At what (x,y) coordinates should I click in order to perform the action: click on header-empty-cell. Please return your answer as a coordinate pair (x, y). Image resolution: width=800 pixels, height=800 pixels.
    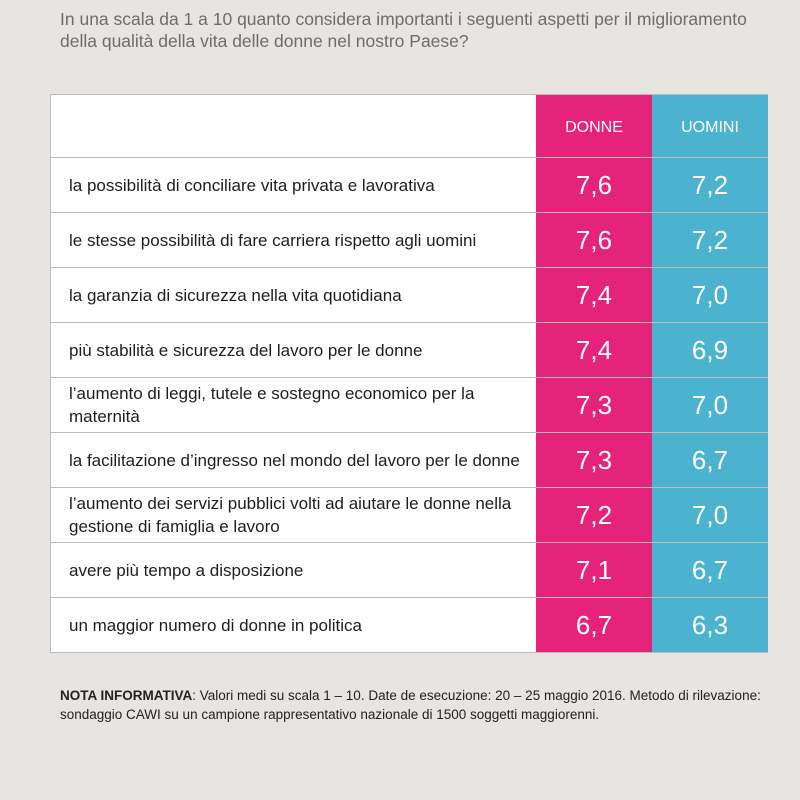
    Looking at the image, I should click on (293, 126).